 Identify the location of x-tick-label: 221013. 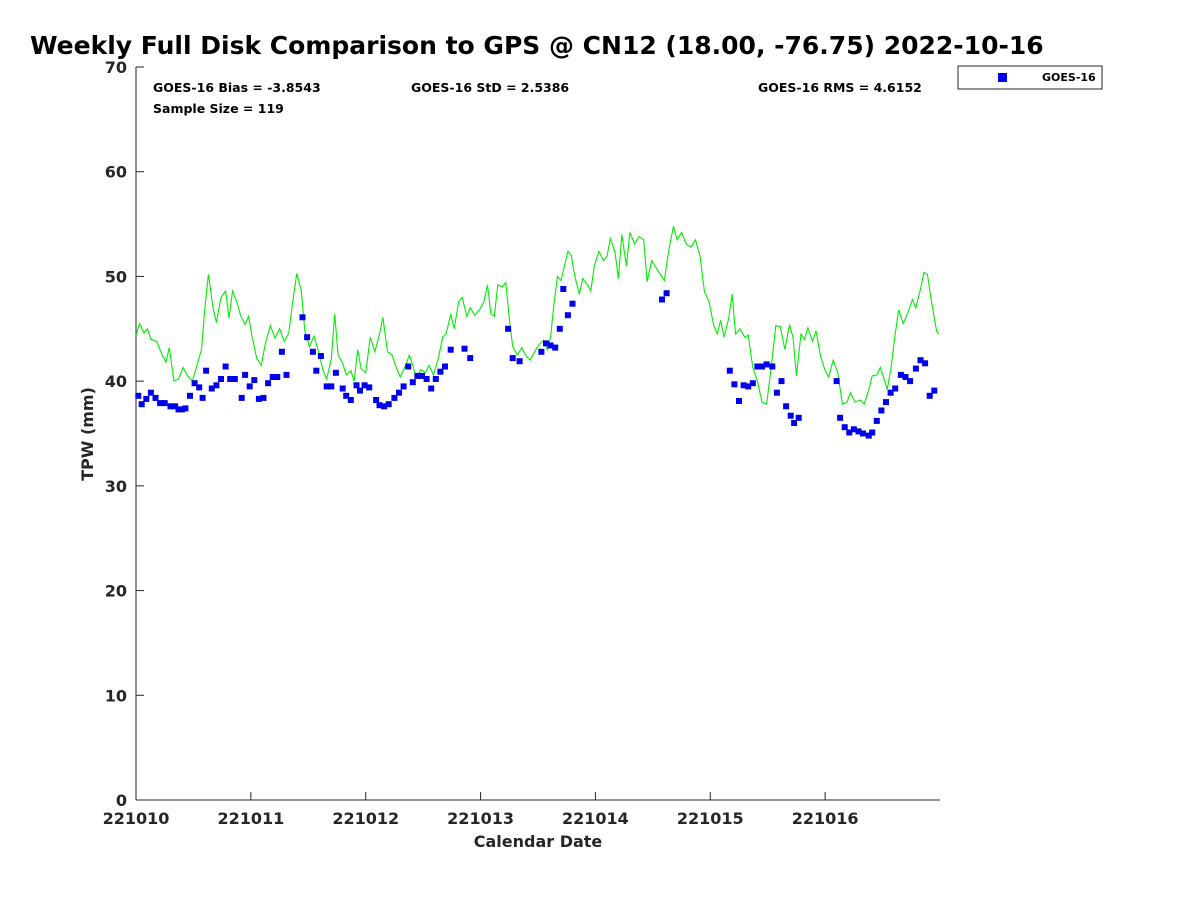
(480, 818).